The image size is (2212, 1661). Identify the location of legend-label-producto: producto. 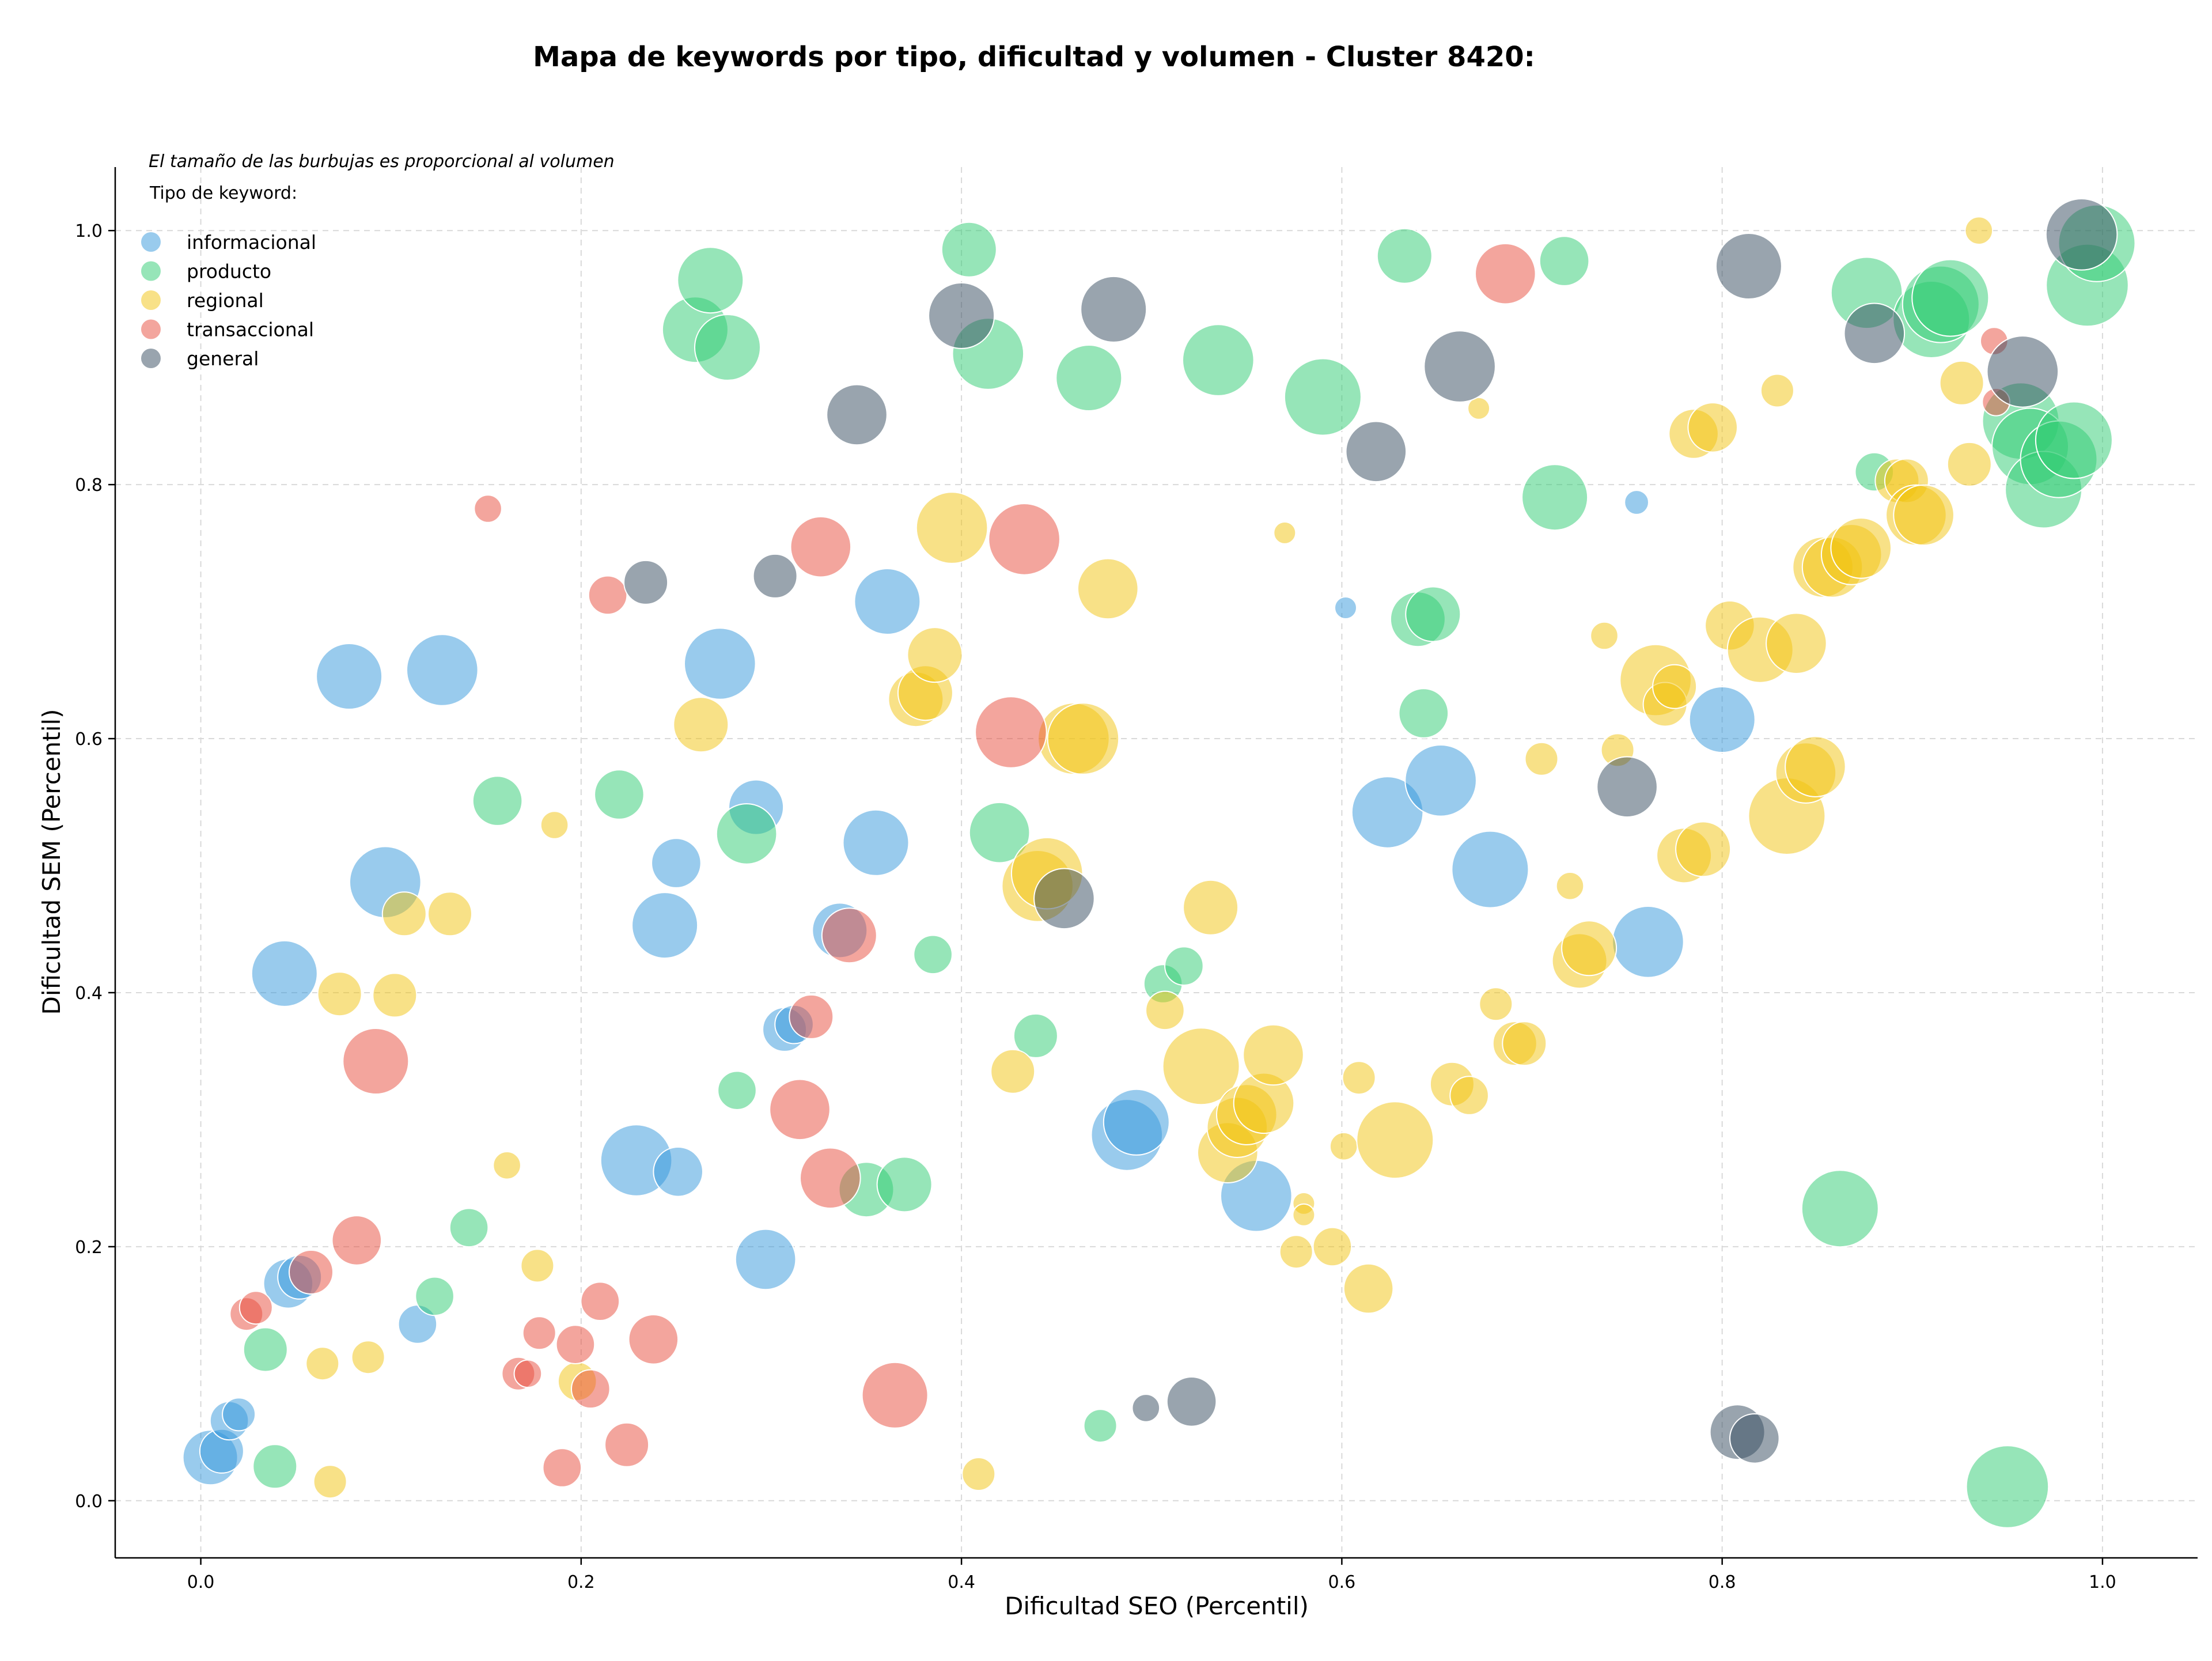
(229, 271).